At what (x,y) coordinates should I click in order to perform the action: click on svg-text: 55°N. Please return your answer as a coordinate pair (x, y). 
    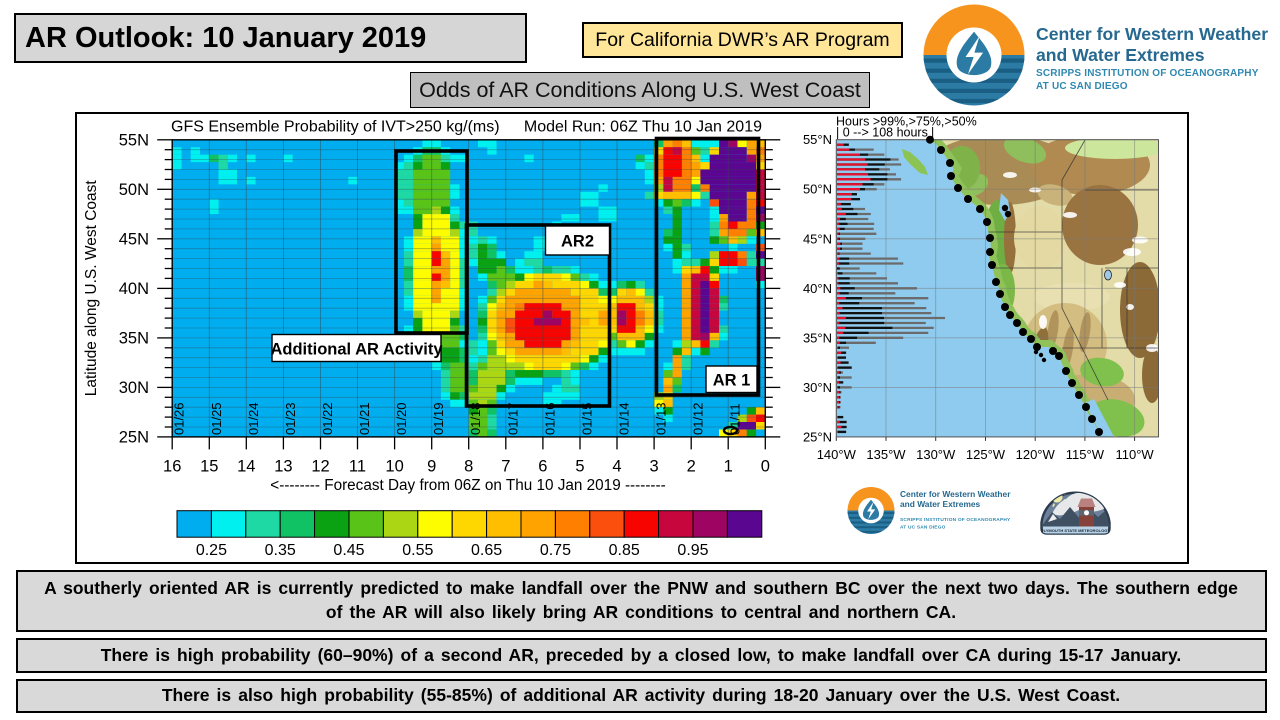
    Looking at the image, I should click on (817, 139).